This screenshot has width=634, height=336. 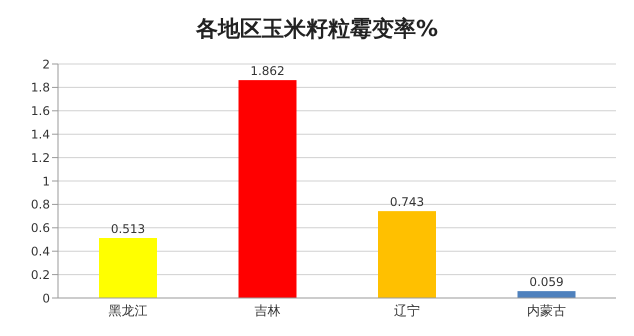 What do you see at coordinates (546, 282) in the screenshot?
I see `data-label: 0.059` at bounding box center [546, 282].